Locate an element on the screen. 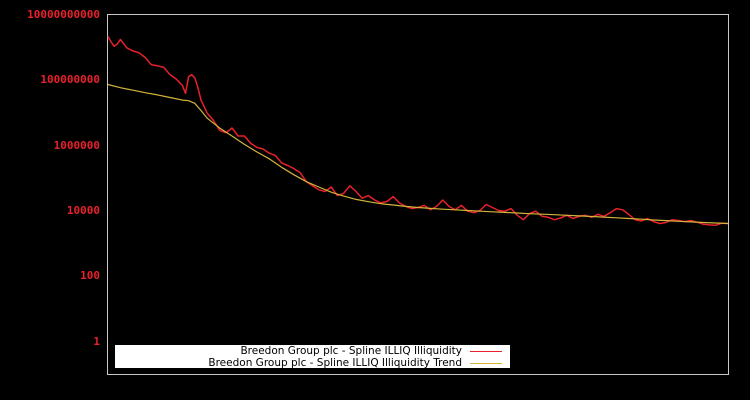  y-tick-label: 10000 is located at coordinates (83, 210).